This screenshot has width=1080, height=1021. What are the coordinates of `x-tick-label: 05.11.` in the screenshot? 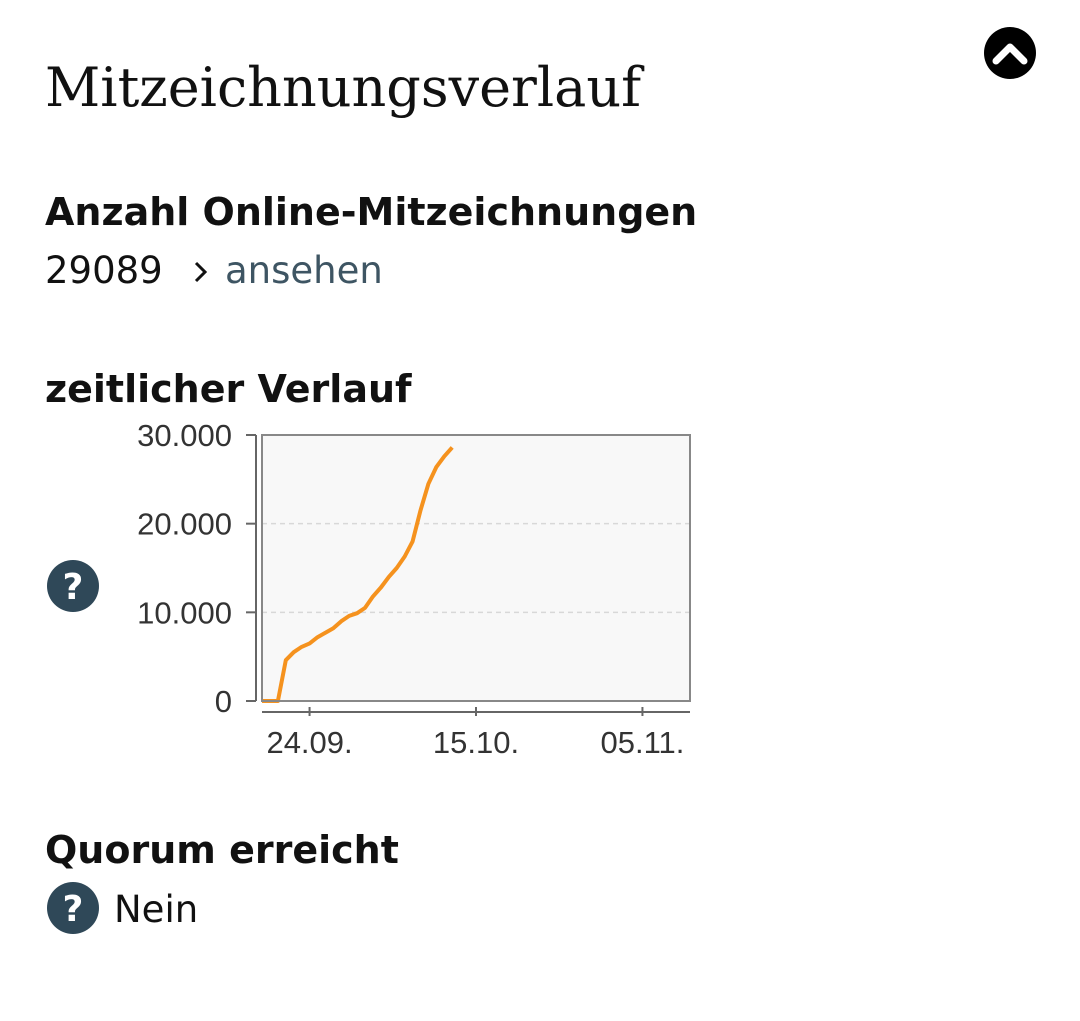 It's located at (642, 742).